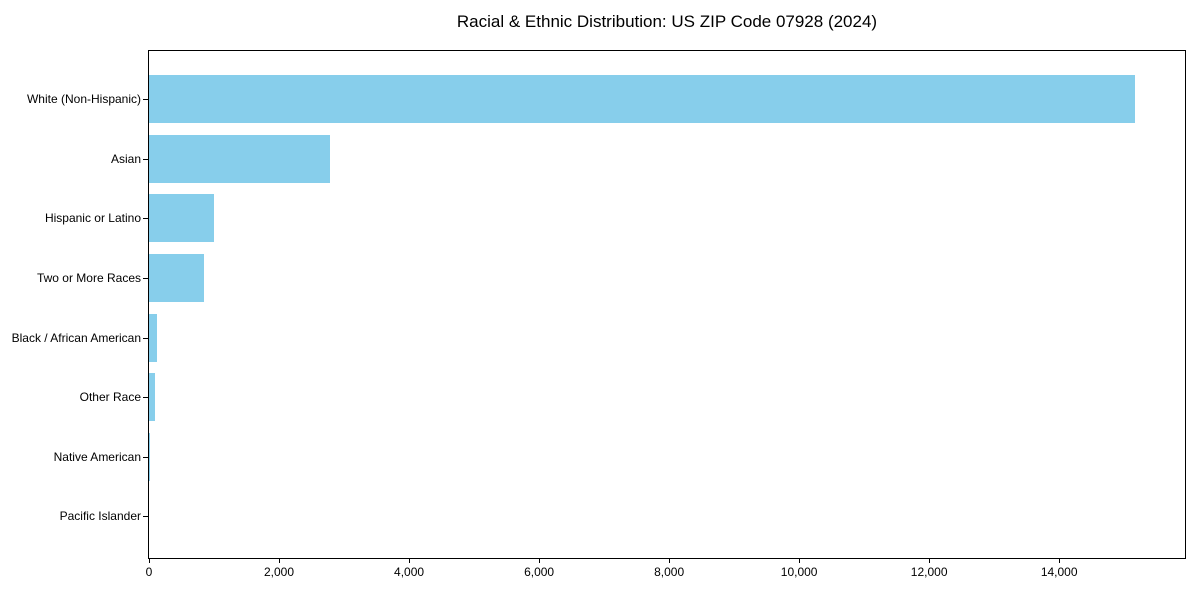 The height and width of the screenshot is (600, 1200). I want to click on y-tick-label-native-american: Native American, so click(97, 456).